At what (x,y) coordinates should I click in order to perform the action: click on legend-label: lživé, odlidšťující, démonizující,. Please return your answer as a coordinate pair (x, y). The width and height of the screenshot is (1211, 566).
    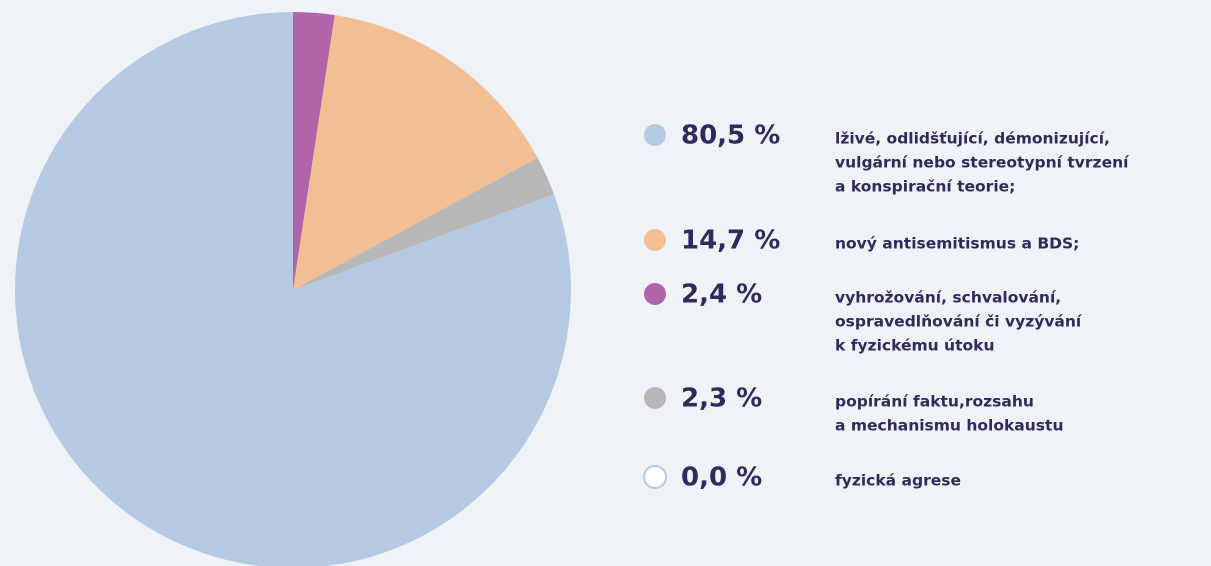
    Looking at the image, I should click on (972, 139).